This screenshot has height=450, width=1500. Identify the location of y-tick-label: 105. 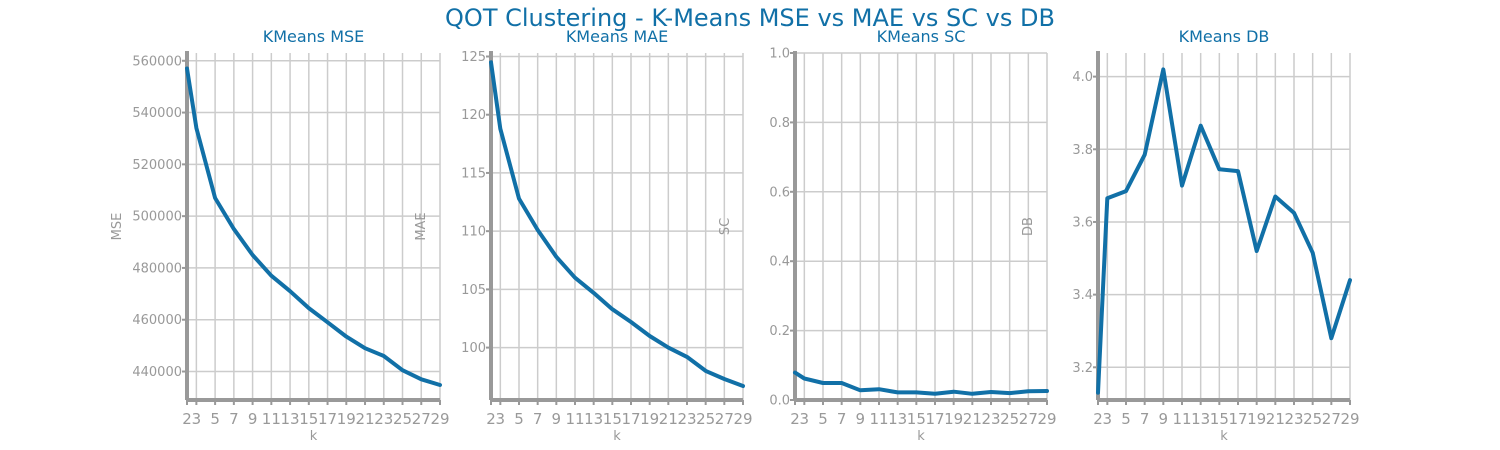
(473, 290).